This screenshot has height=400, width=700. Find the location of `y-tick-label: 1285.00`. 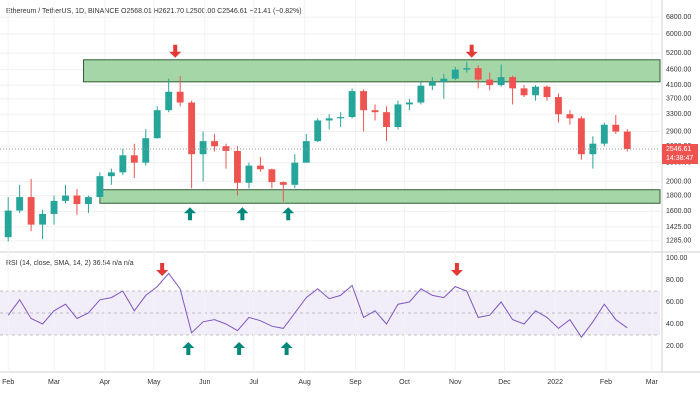

y-tick-label: 1285.00 is located at coordinates (678, 241).